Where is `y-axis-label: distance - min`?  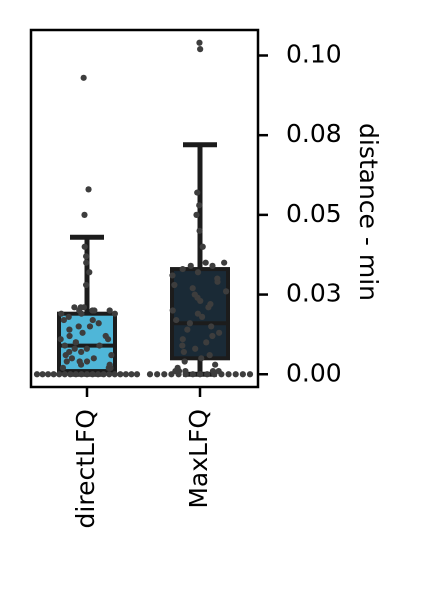
y-axis-label: distance - min is located at coordinates (368, 212).